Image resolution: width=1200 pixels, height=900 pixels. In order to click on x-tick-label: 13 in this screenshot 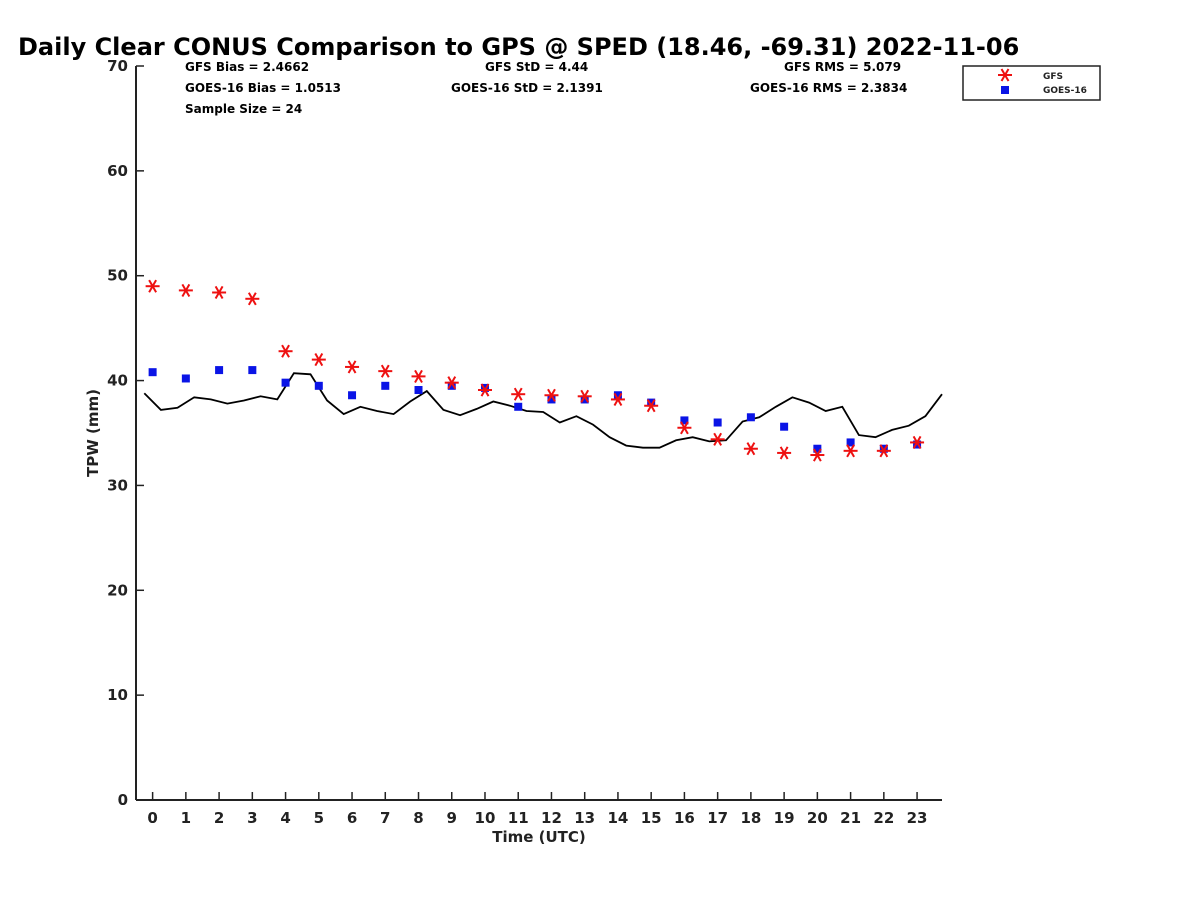, I will do `click(584, 818)`.